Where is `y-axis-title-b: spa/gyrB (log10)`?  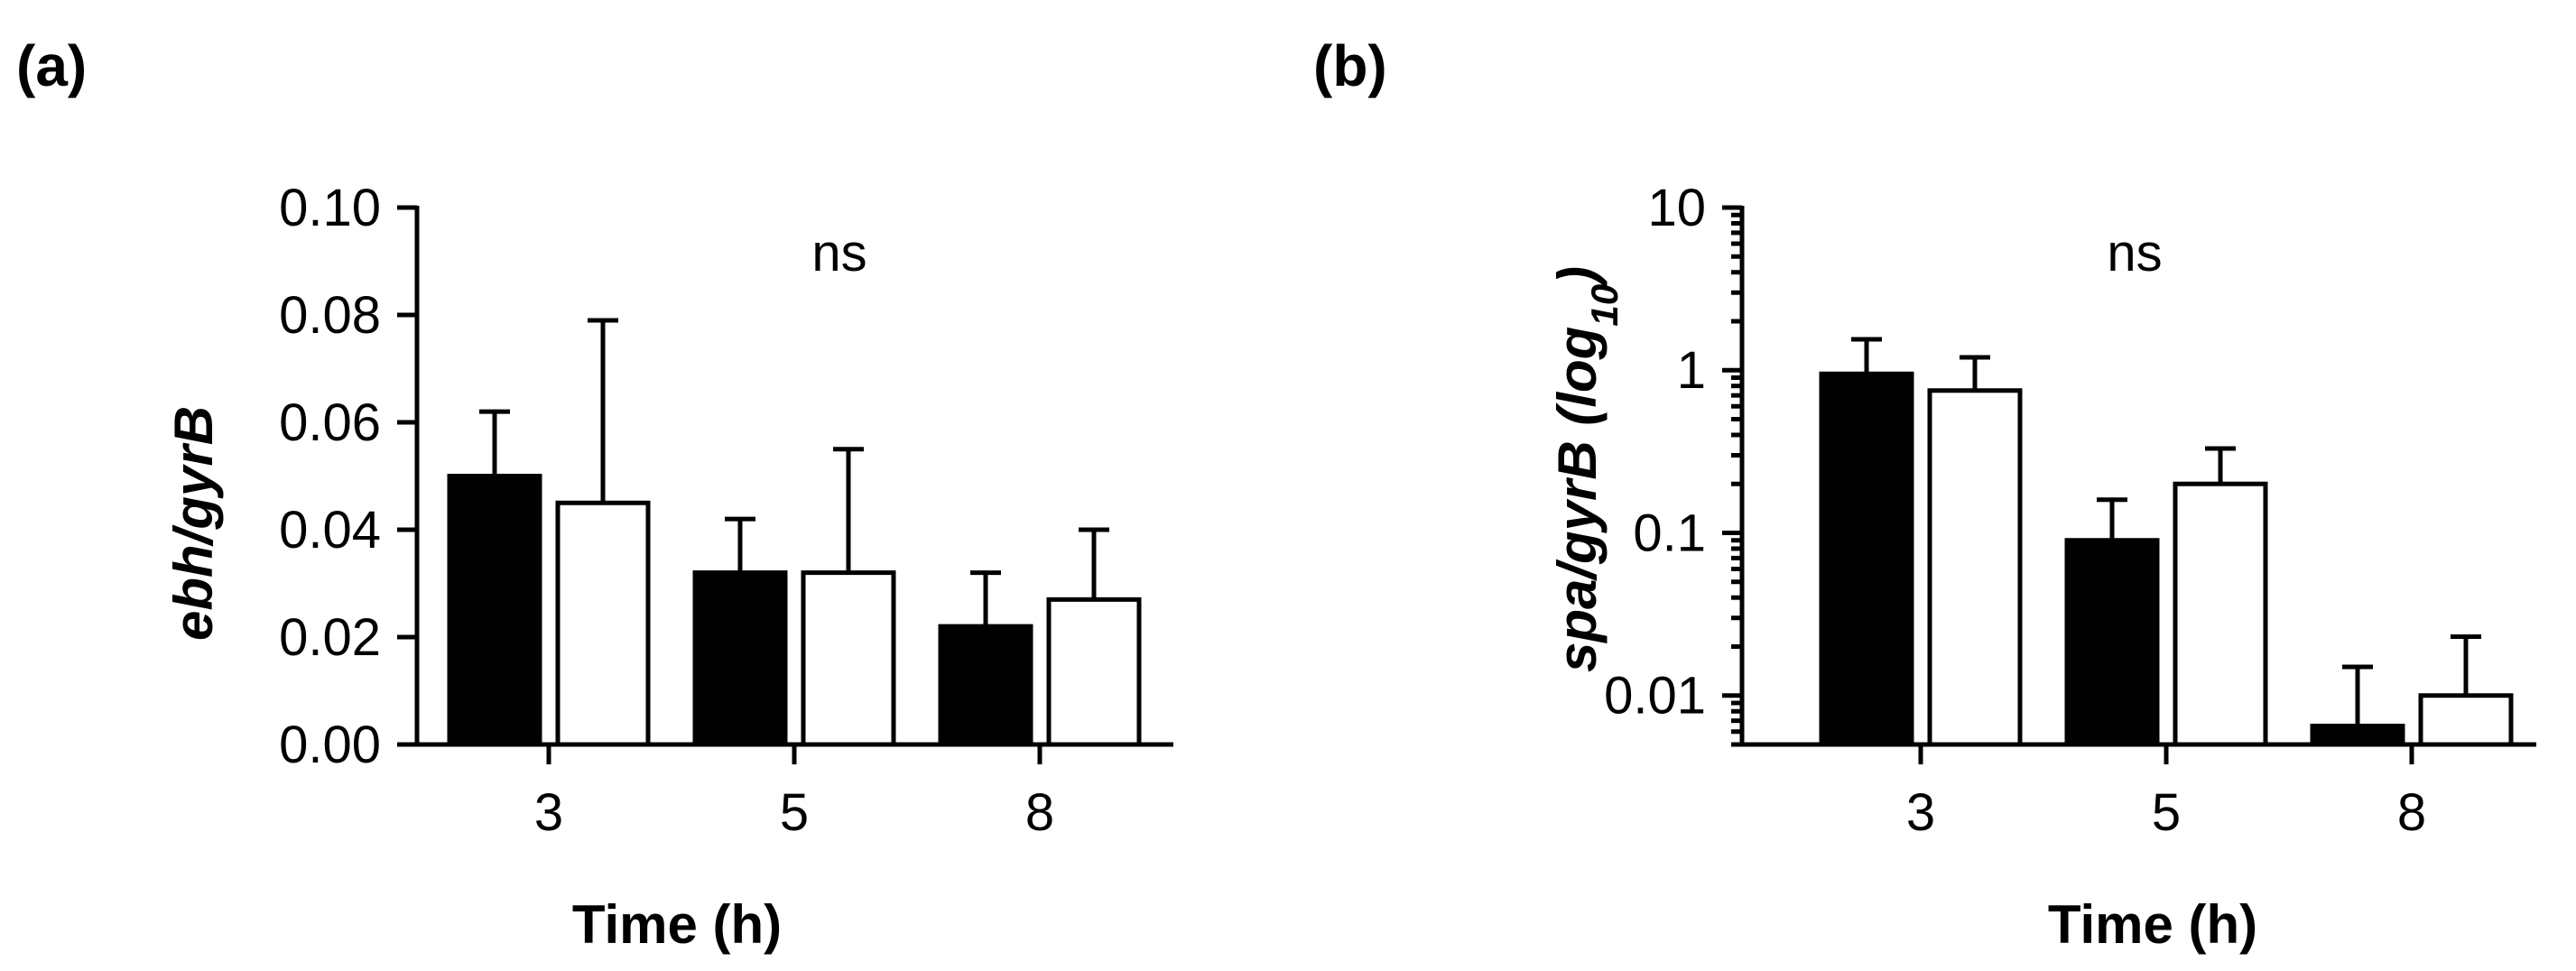 y-axis-title-b: spa/gyrB (log10) is located at coordinates (1586, 469).